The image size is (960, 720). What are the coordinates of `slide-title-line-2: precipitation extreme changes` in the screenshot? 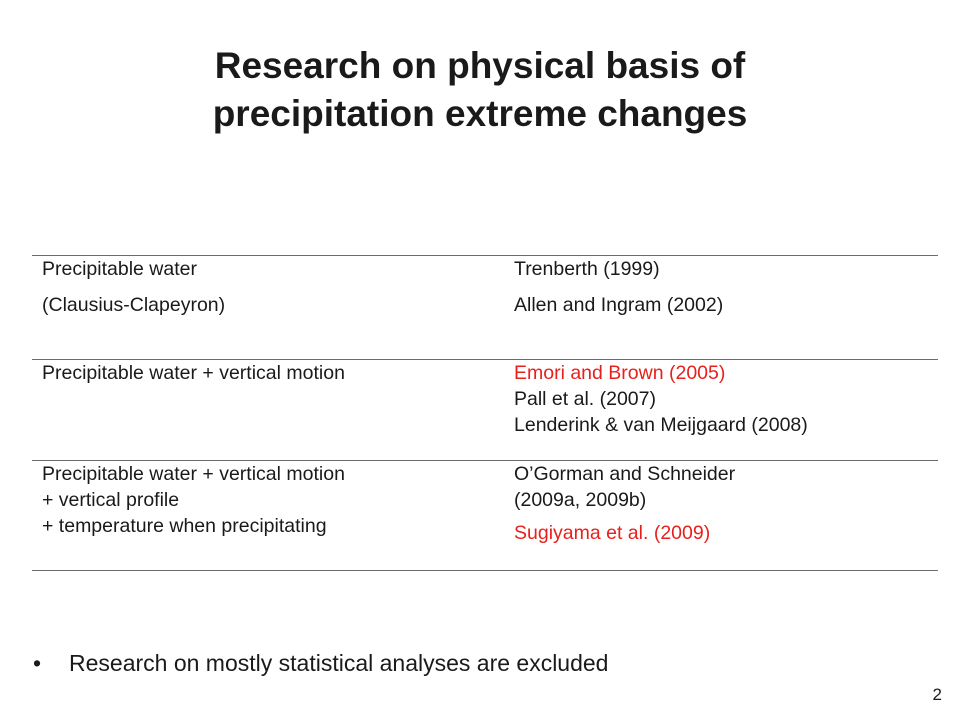 It's located at (480, 113).